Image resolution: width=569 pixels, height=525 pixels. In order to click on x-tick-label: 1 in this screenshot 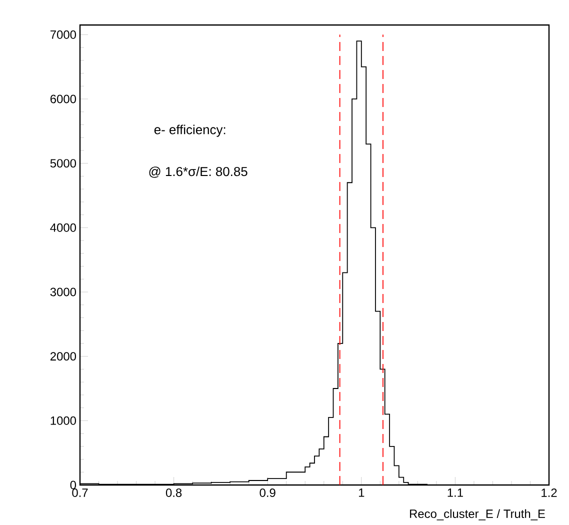, I will do `click(361, 492)`.